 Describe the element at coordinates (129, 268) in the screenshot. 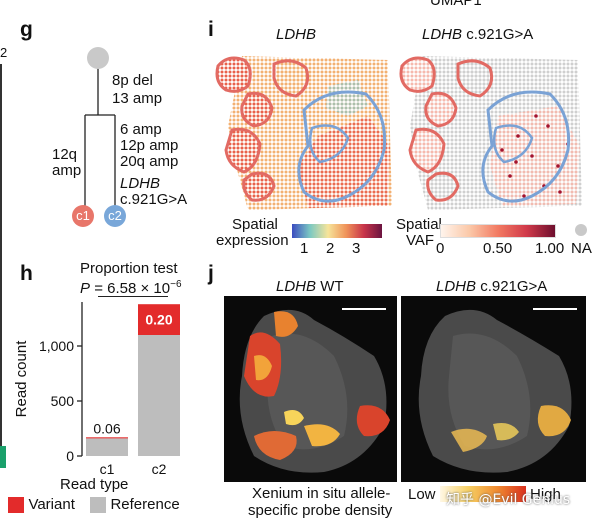

I see `proportion-test-title: Proportion test` at that location.